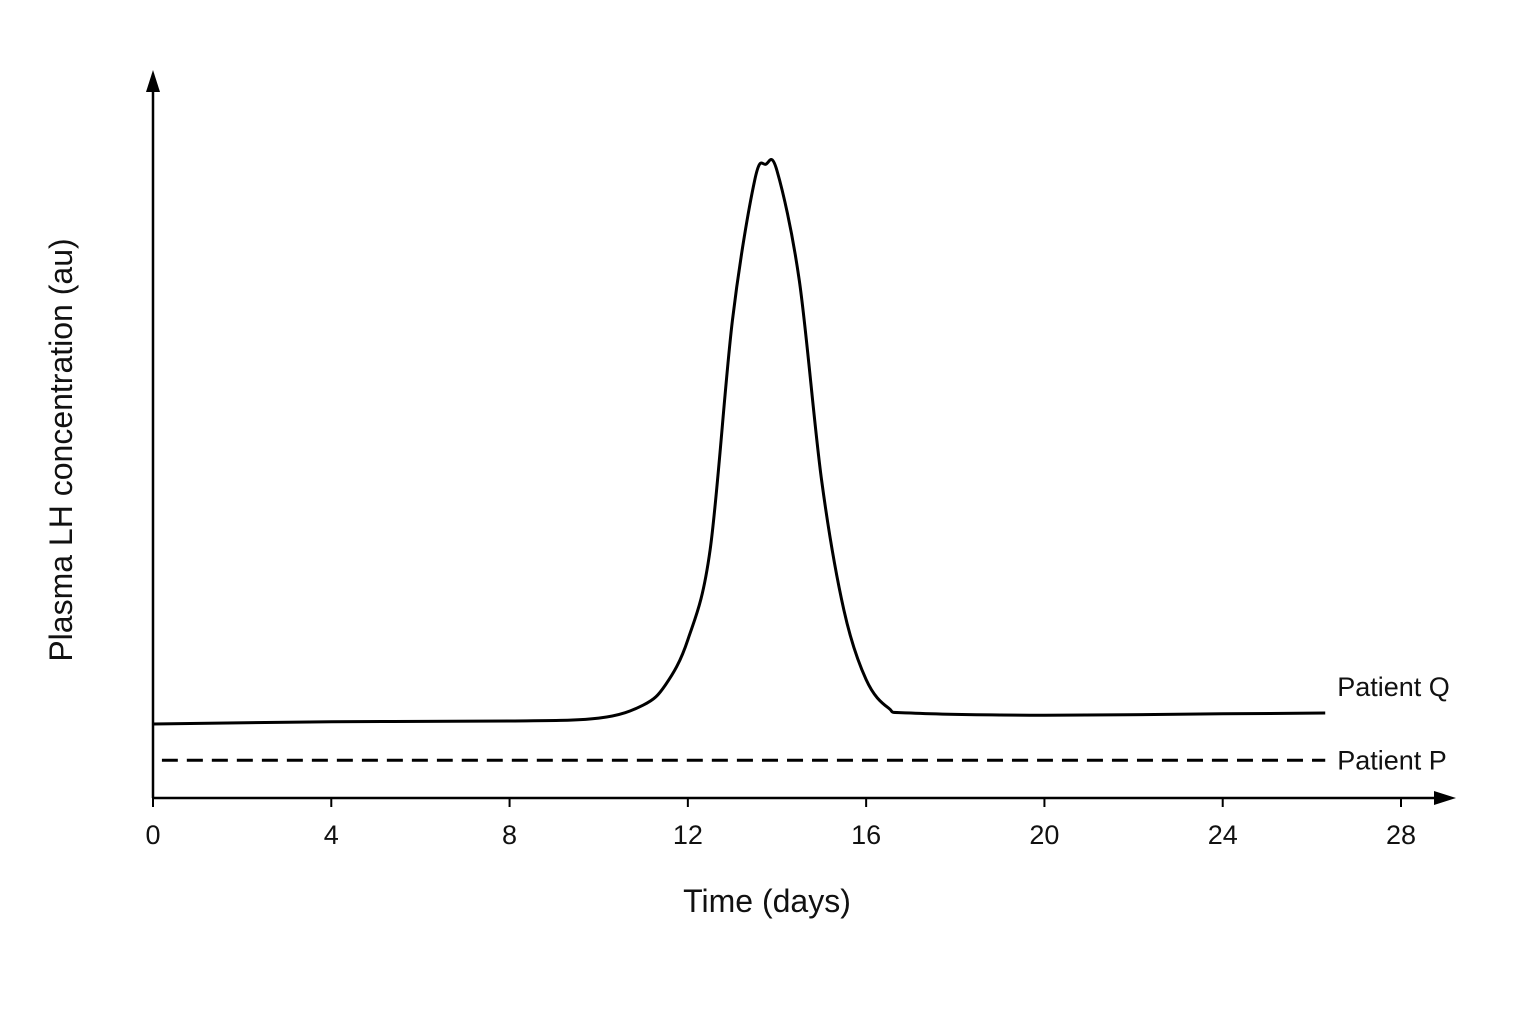  I want to click on x-tick-label: 0, so click(152, 835).